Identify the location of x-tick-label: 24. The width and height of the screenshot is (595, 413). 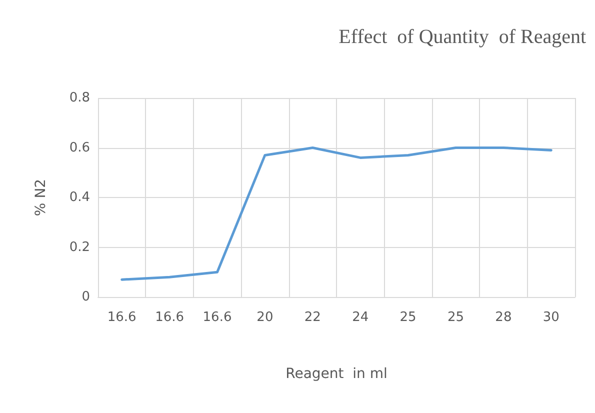
(360, 317).